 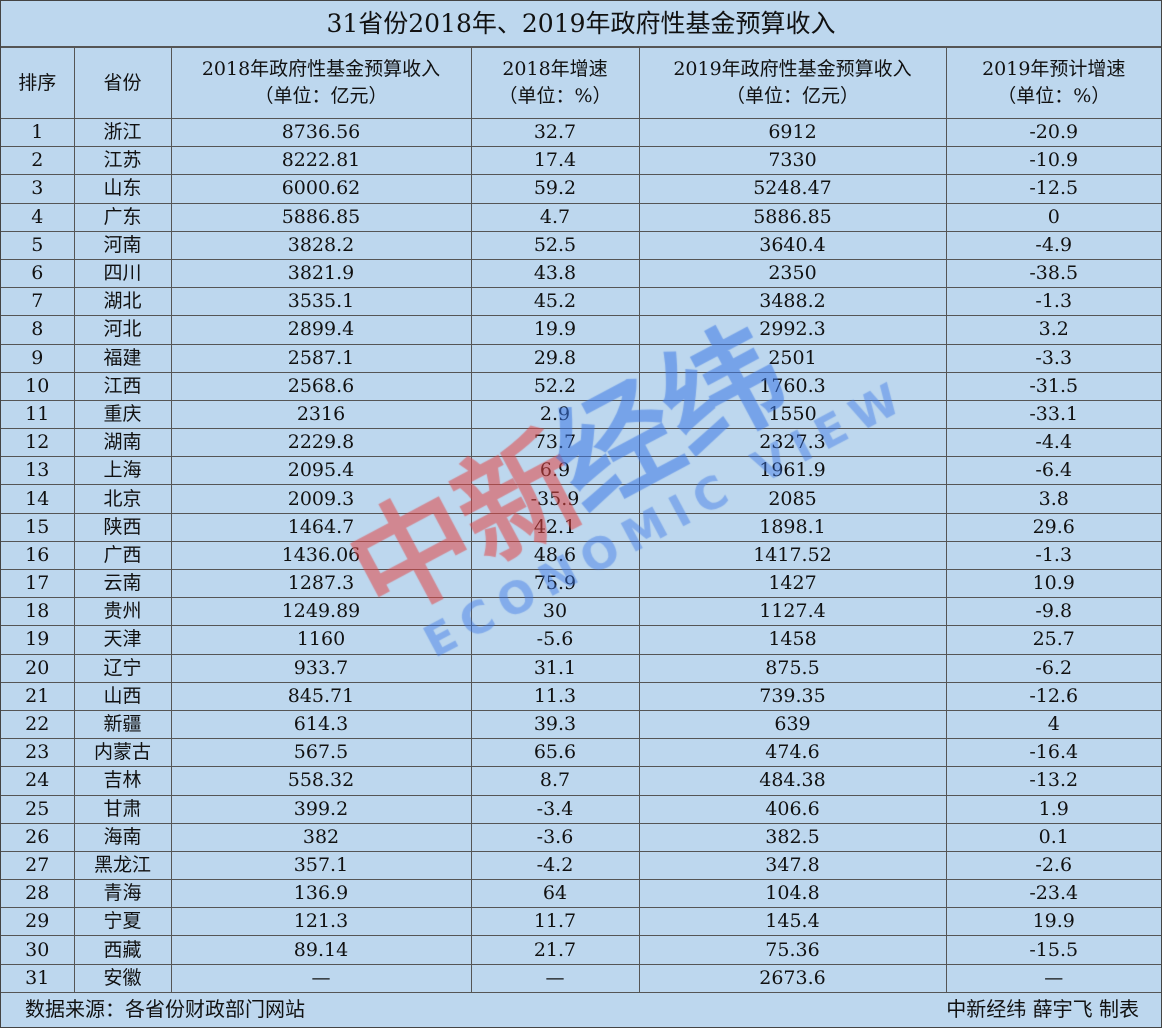 I want to click on table-row: 15 陕西 1464.7 42.1 1898.1 29.6, so click(x=581, y=527).